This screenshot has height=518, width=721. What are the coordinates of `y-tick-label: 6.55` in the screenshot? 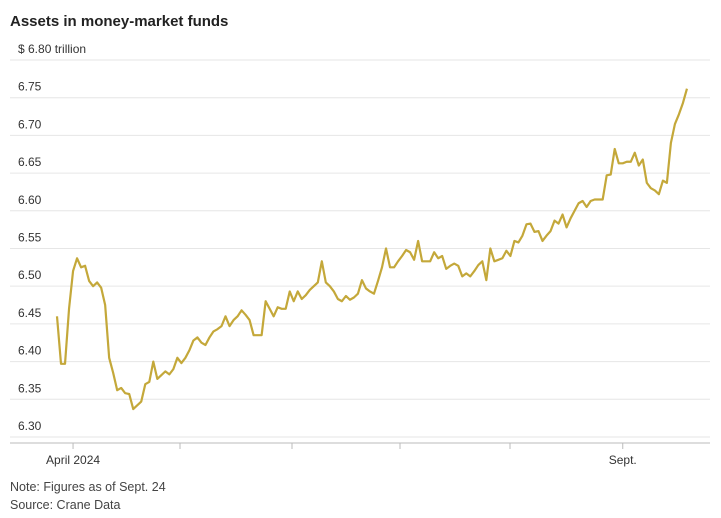 It's located at (30, 237).